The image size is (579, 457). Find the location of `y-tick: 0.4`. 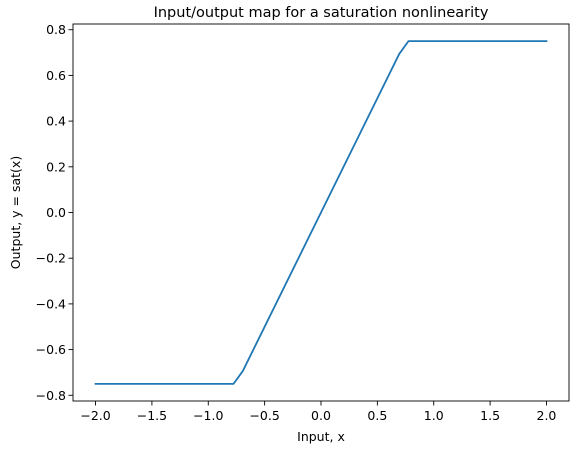

y-tick: 0.4 is located at coordinates (59, 121).